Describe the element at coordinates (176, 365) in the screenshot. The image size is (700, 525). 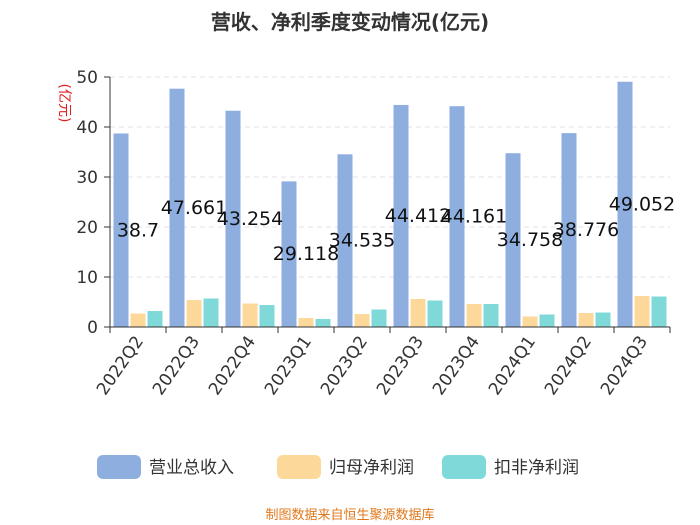
I see `x-tick-label: 2022Q3` at that location.